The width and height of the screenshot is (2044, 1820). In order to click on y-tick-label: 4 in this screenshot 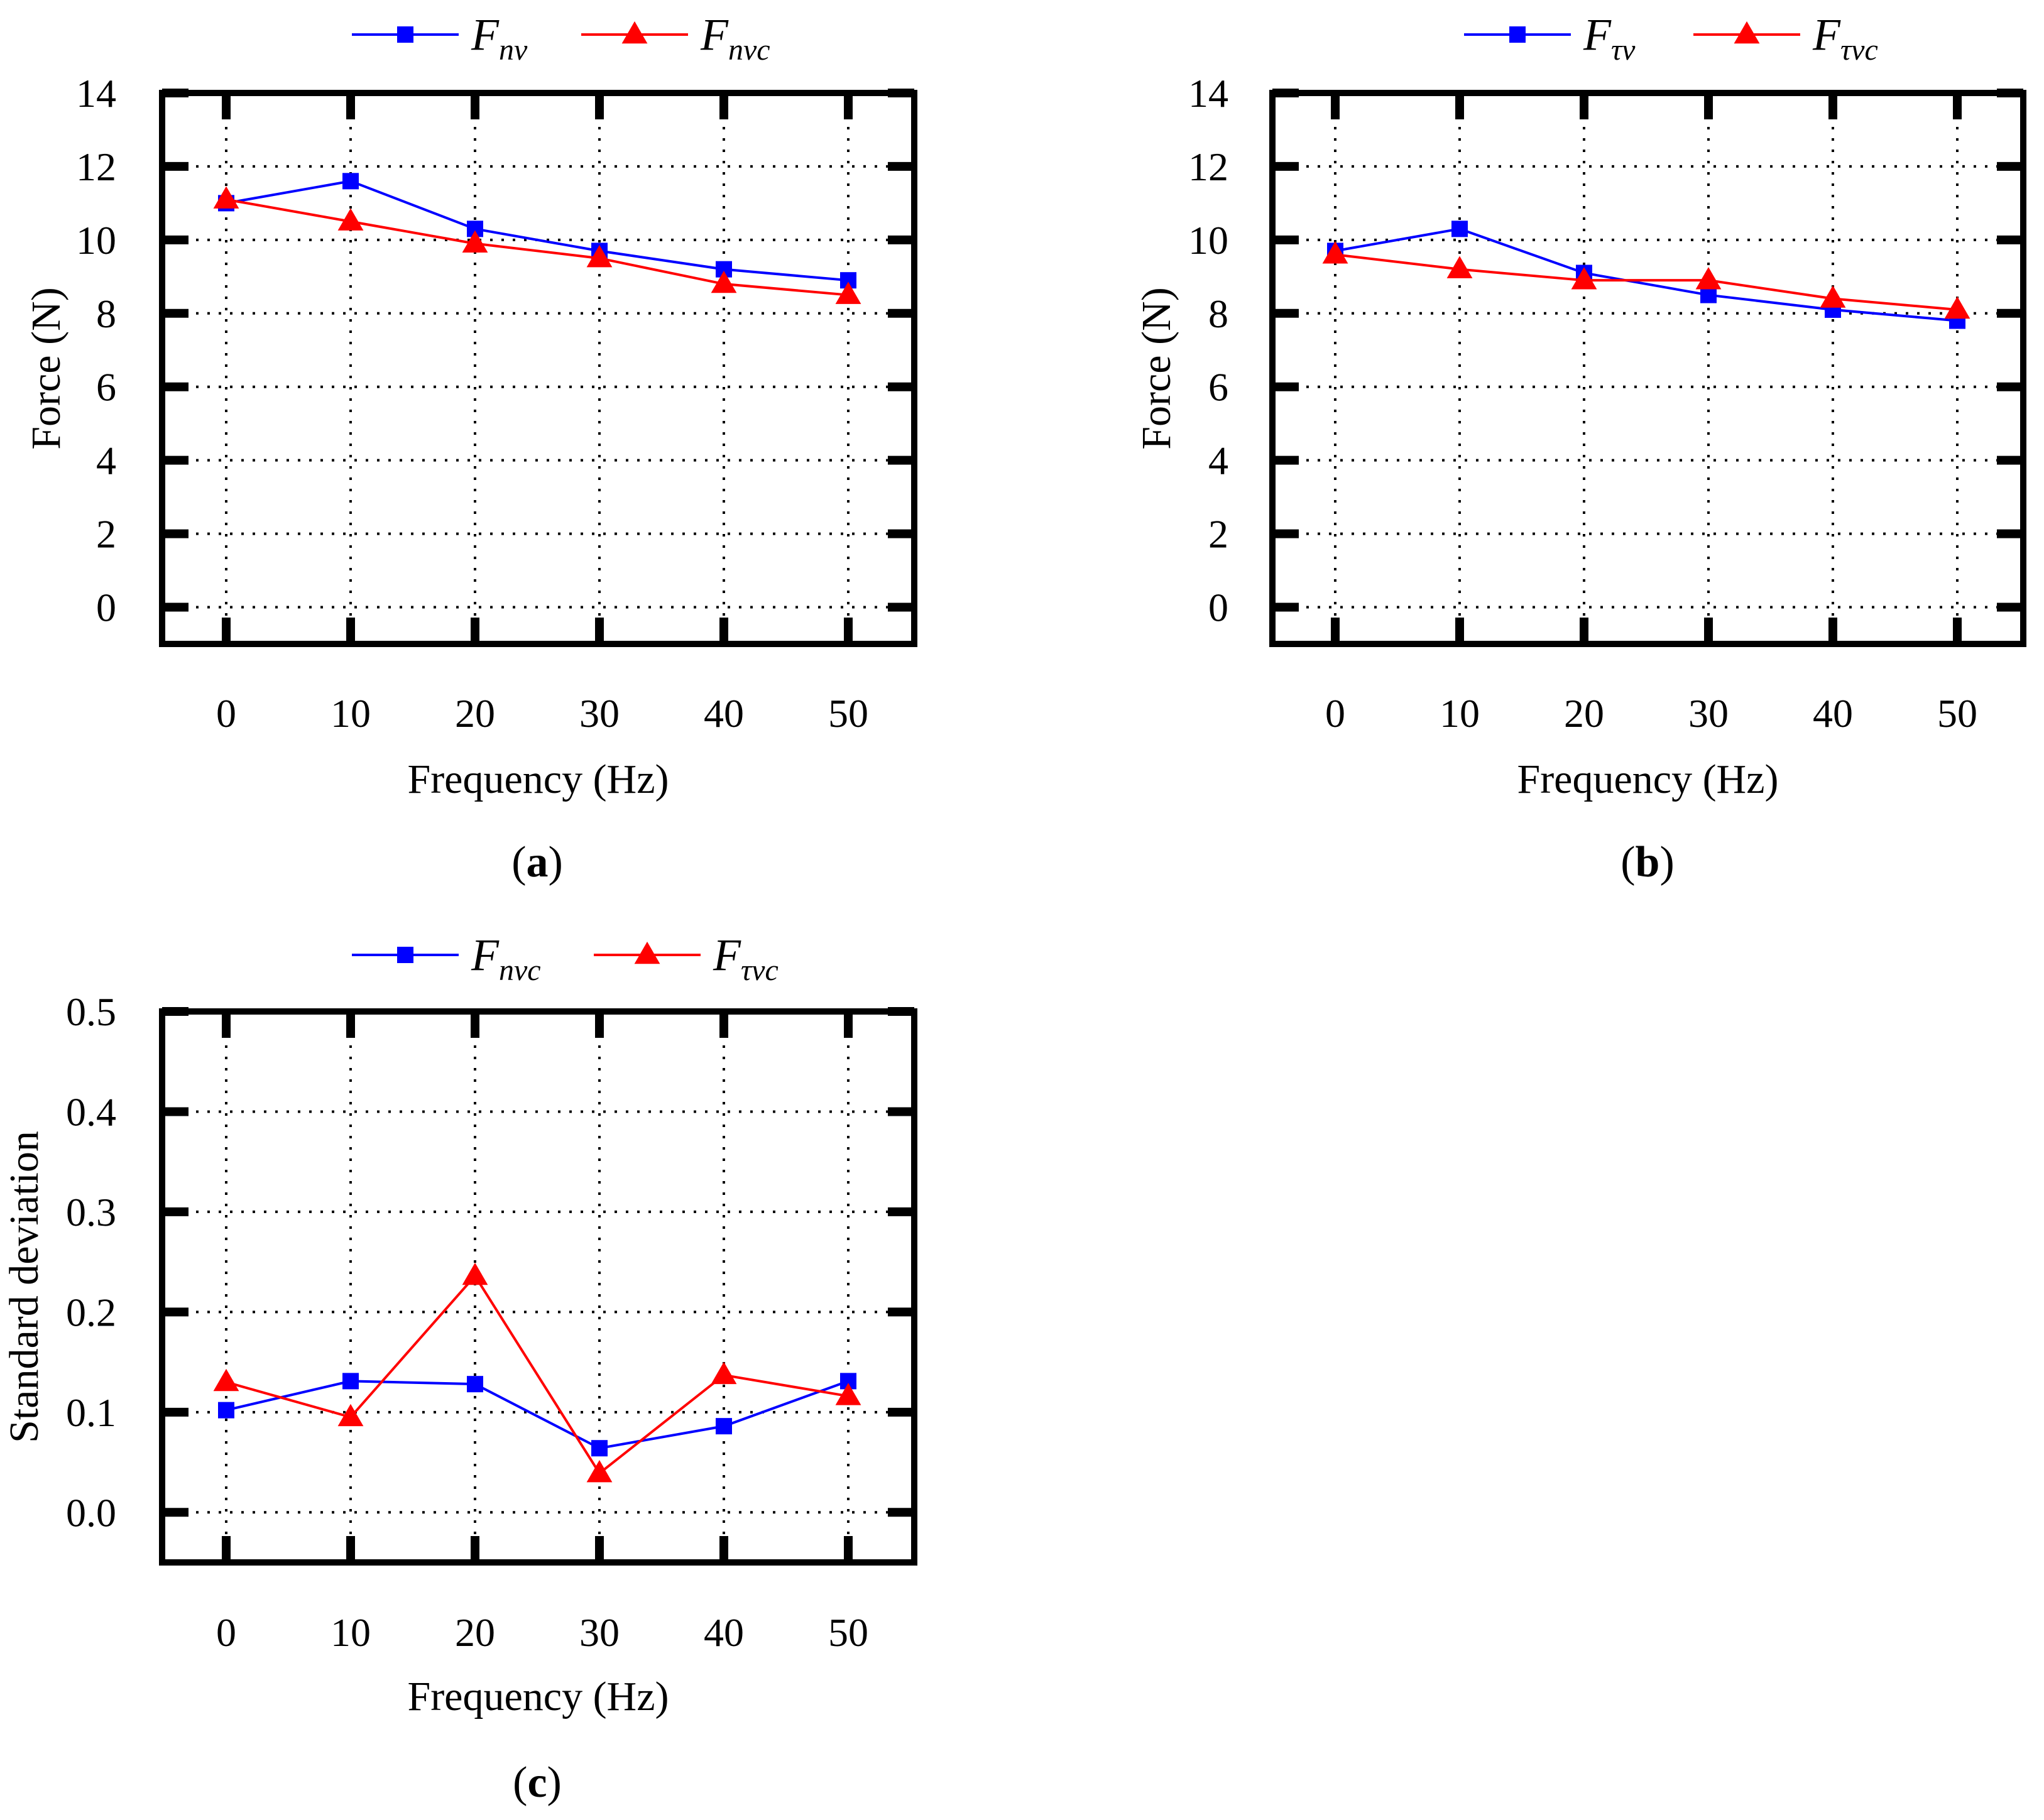, I will do `click(106, 461)`.